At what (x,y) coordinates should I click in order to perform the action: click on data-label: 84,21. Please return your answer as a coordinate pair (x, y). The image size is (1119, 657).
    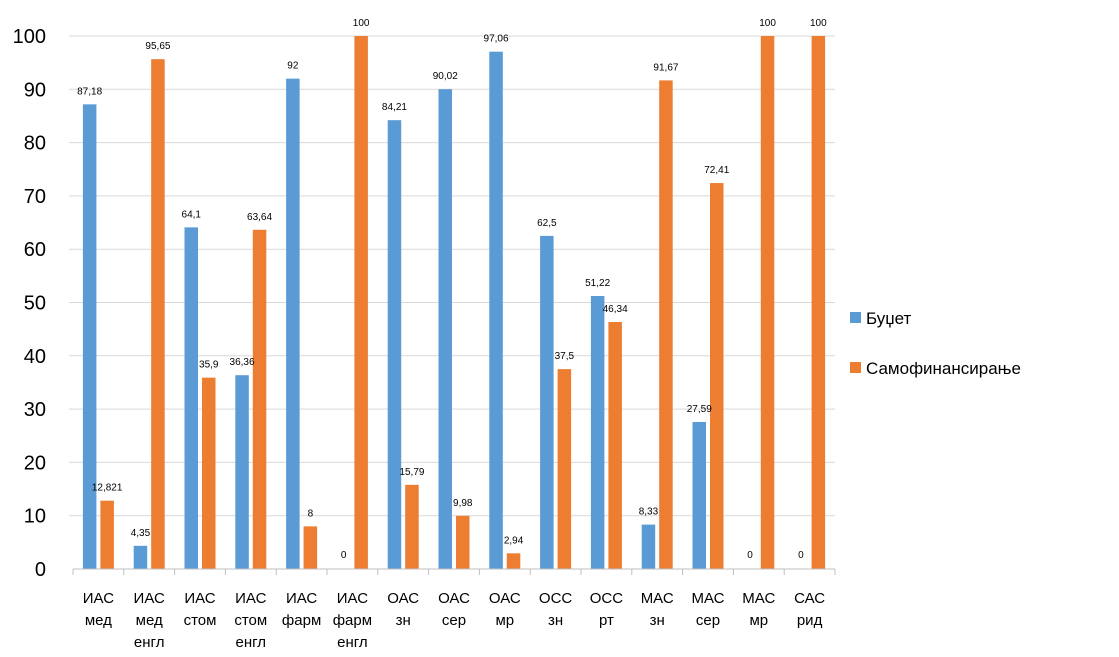
    Looking at the image, I should click on (394, 107).